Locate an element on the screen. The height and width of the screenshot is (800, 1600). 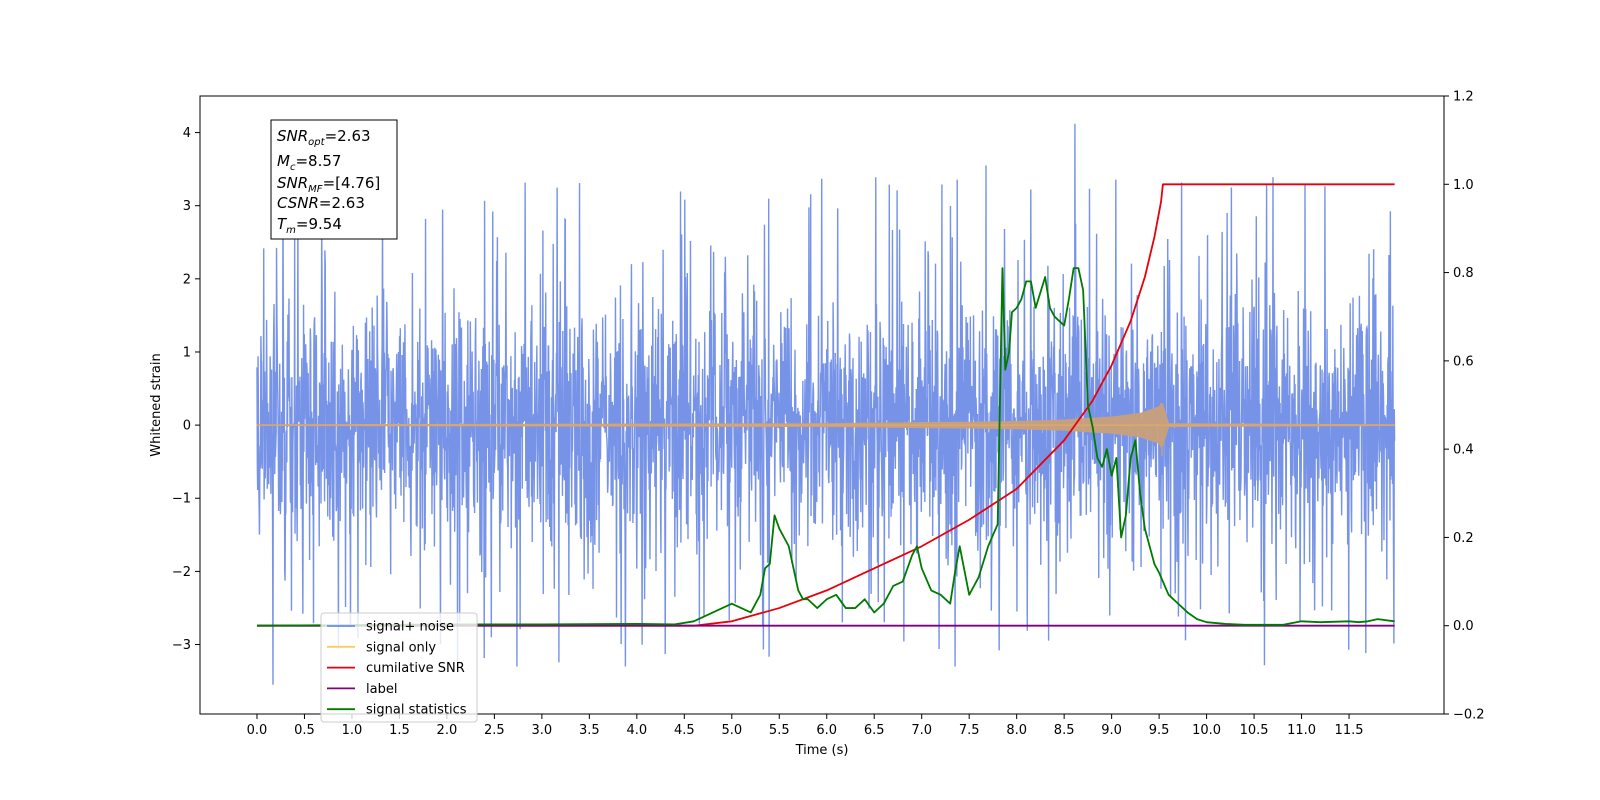
y-tick-label: 4 is located at coordinates (187, 133).